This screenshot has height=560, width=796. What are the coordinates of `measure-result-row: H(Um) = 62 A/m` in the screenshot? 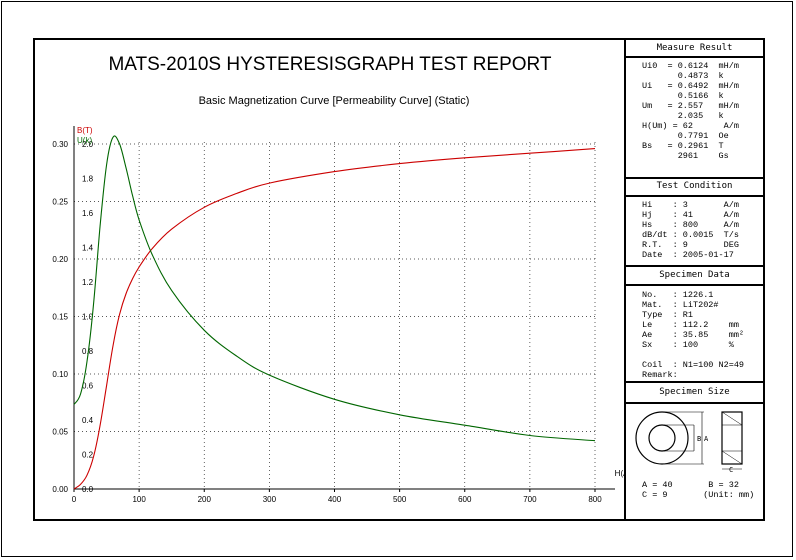 It's located at (690, 126).